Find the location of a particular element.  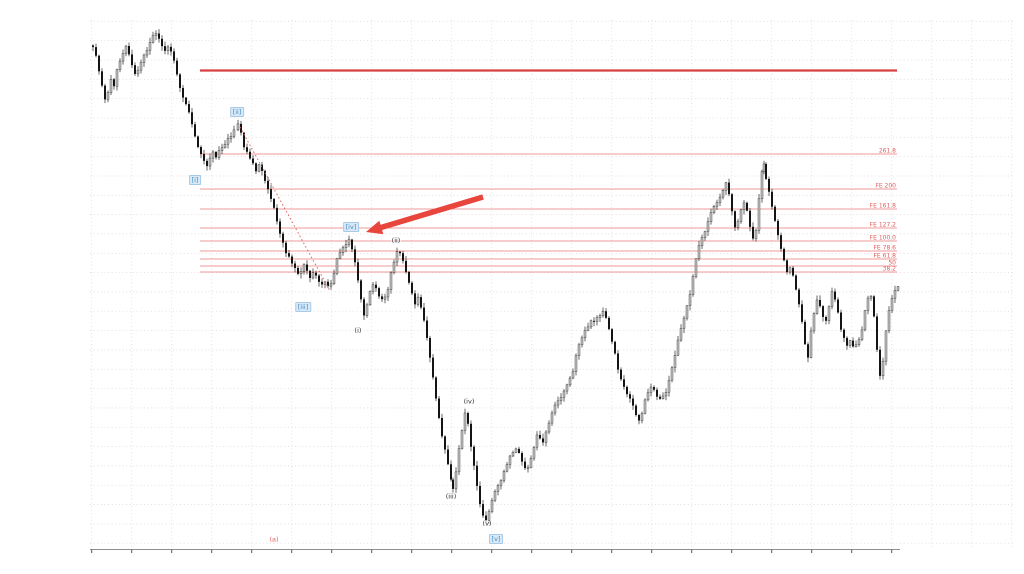

wave-label-iv: [iv] is located at coordinates (351, 227).